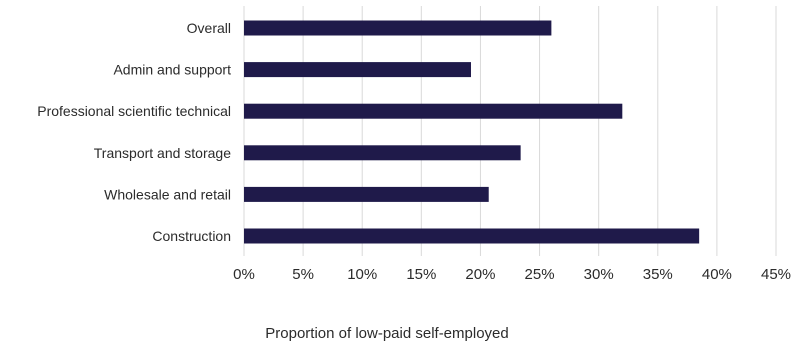 The image size is (796, 342). I want to click on category-label: Overall, so click(209, 28).